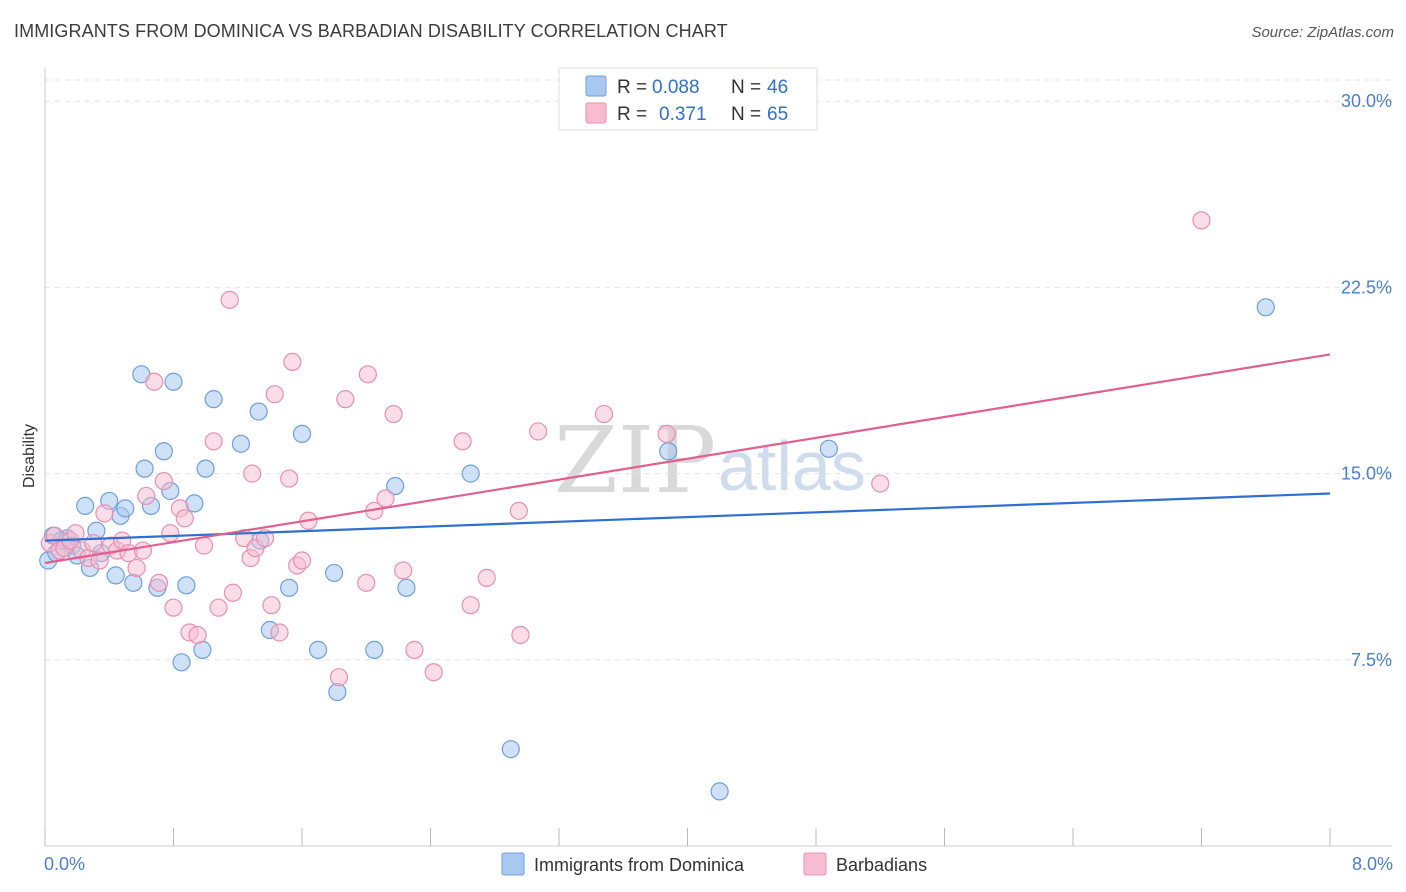  Describe the element at coordinates (1366, 474) in the screenshot. I see `y-tick-label: 15.0%` at that location.